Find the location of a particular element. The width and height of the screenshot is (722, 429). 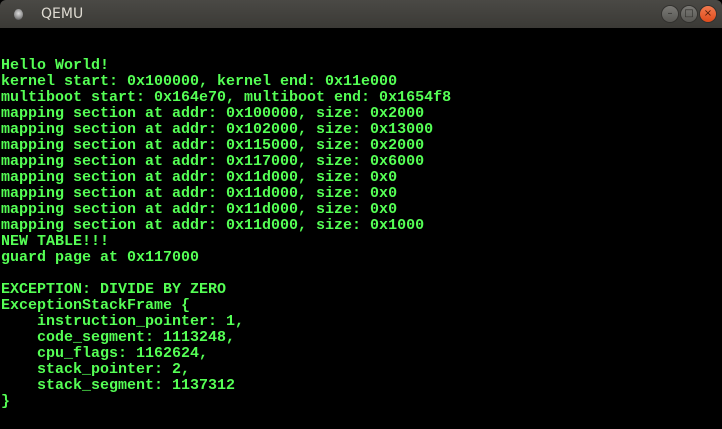

window-title: QEMU is located at coordinates (62, 14).